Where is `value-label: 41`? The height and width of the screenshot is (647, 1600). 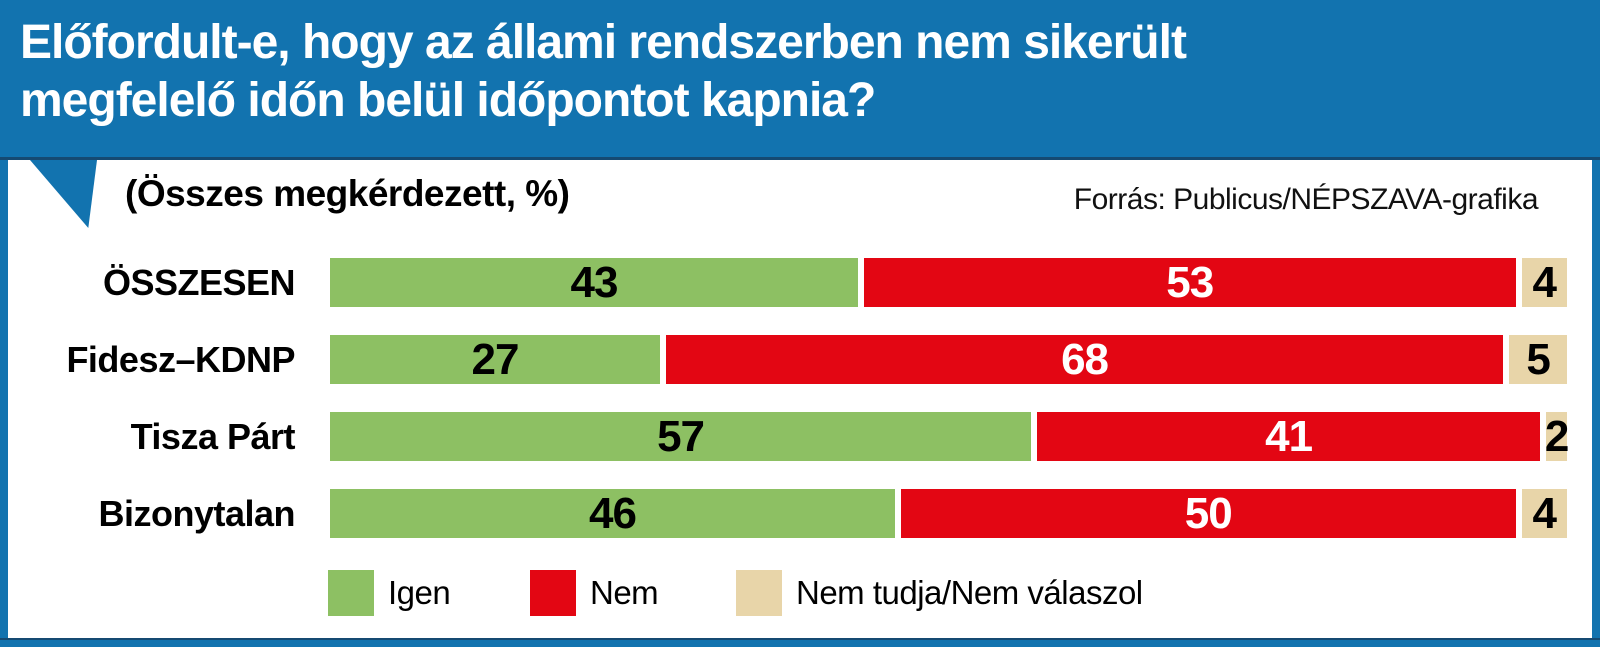
value-label: 41 is located at coordinates (1289, 436).